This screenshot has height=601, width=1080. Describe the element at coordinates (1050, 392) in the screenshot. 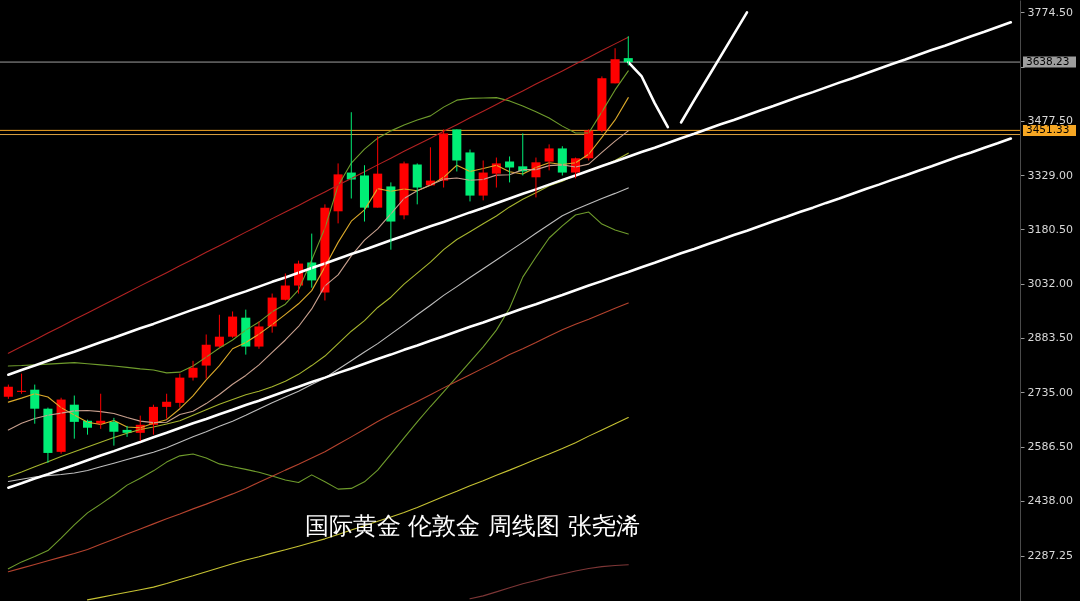

I see `y-tick-label: 2735.00` at that location.